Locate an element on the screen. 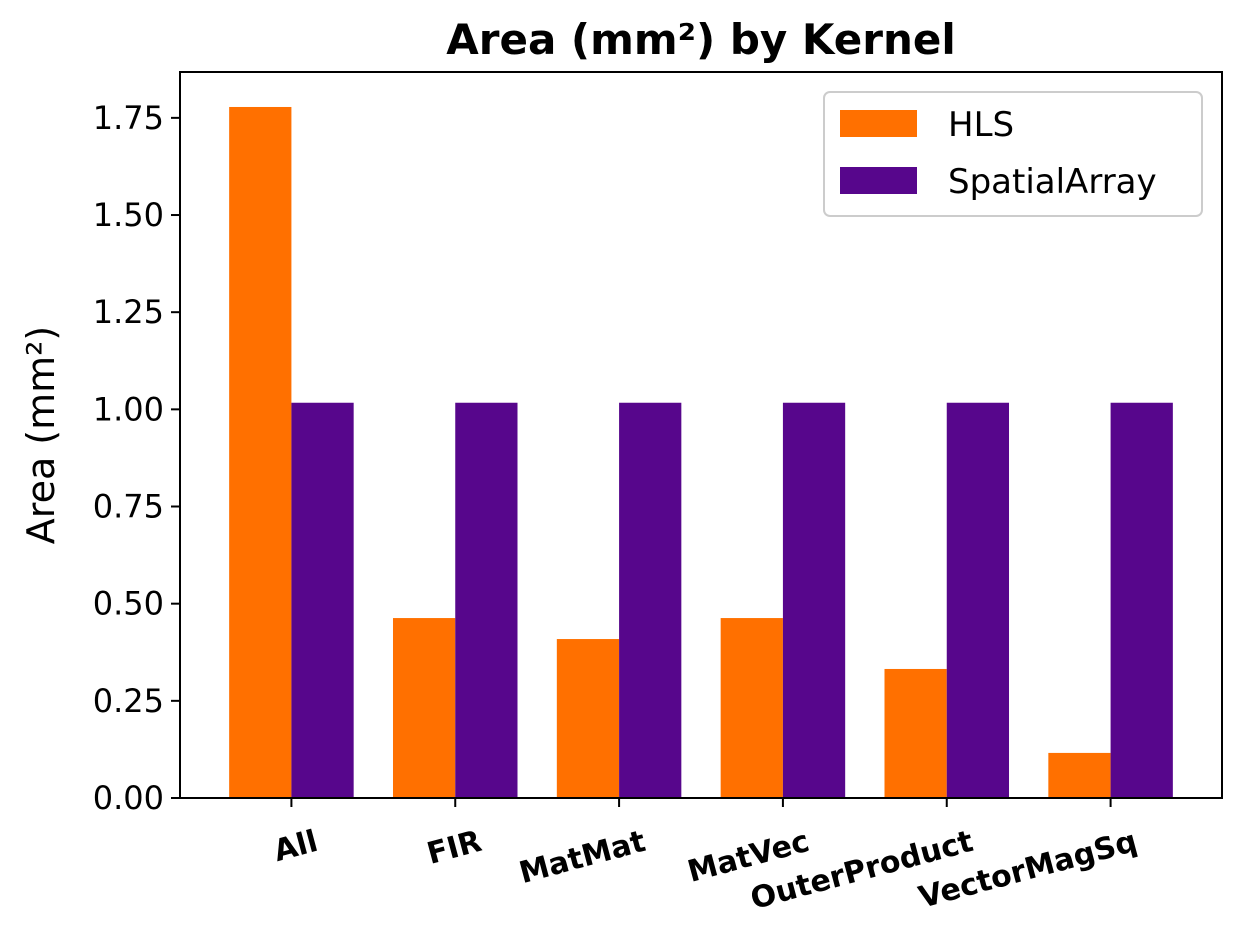  chart-title: Area (mm²) by Kernel is located at coordinates (700, 39).